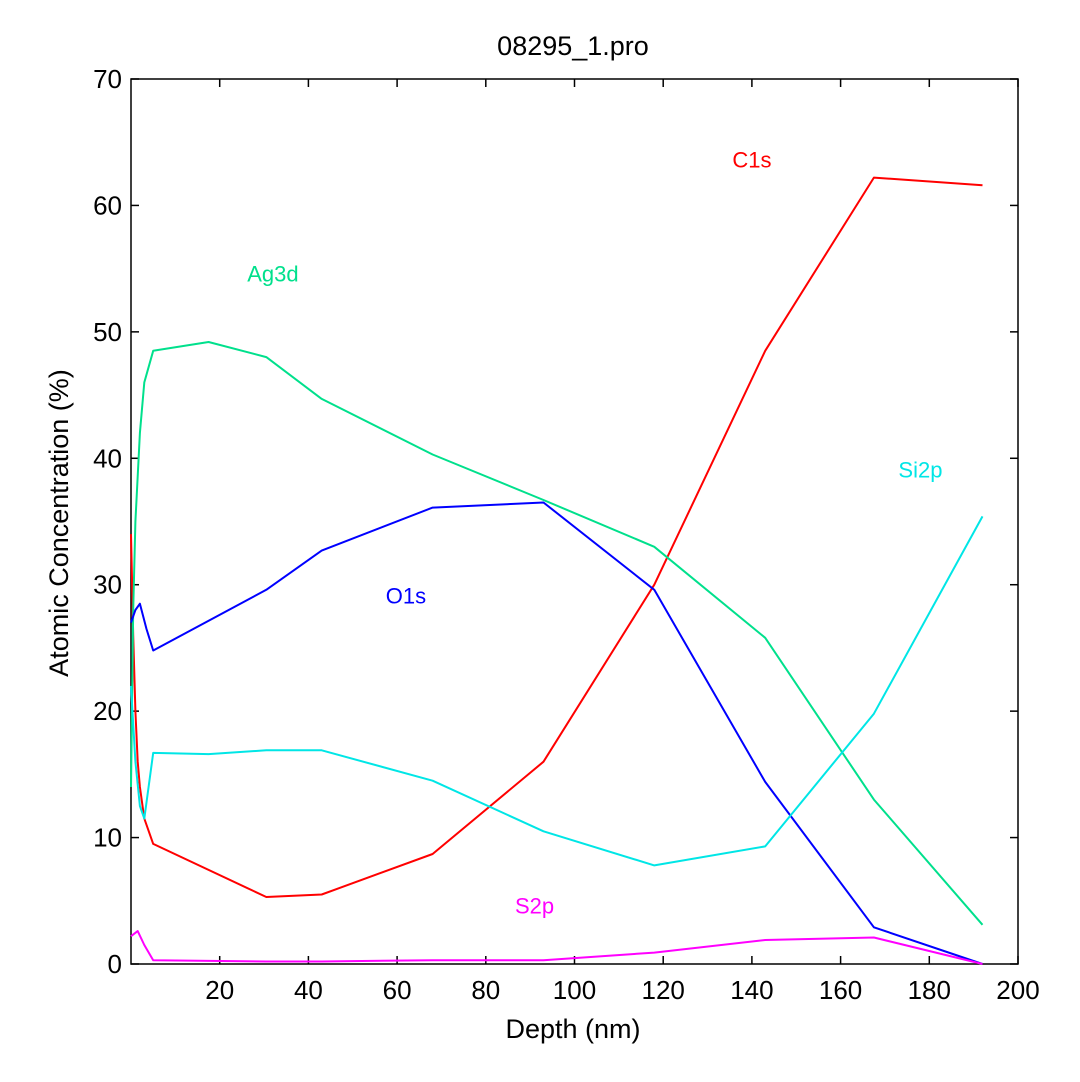  What do you see at coordinates (920, 469) in the screenshot?
I see `series-label-si2p: Si2p` at bounding box center [920, 469].